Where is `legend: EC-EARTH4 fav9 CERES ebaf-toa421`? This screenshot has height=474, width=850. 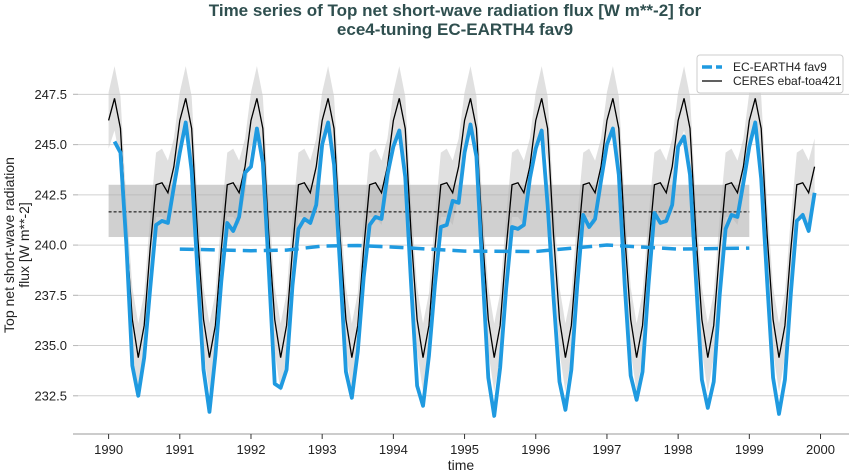
legend: EC-EARTH4 fav9 CERES ebaf-toa421 is located at coordinates (770, 74).